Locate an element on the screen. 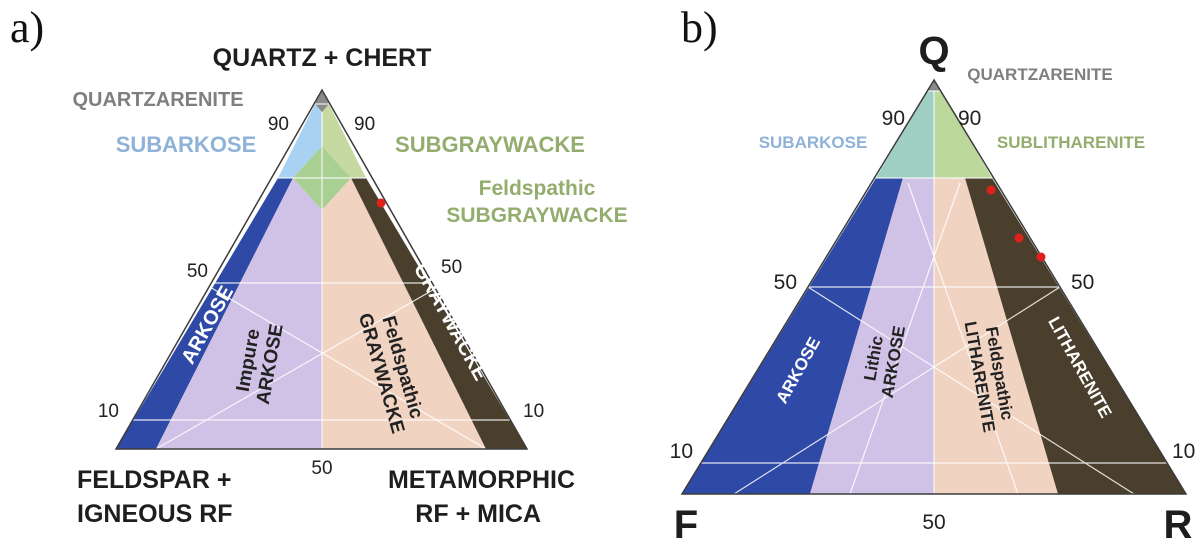  panel-a-tick-right-90: 90 is located at coordinates (364, 124).